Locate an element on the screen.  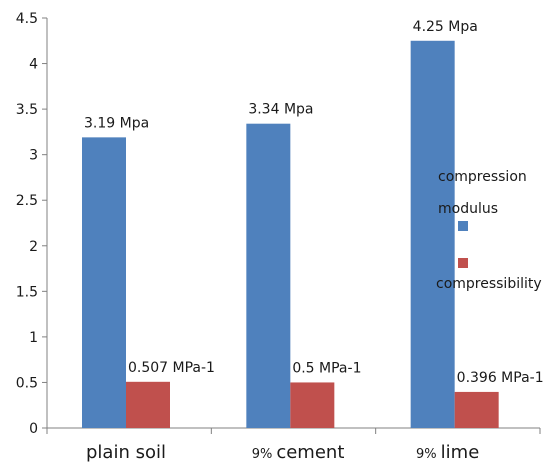
legend-label-line: modulus is located at coordinates (468, 209).